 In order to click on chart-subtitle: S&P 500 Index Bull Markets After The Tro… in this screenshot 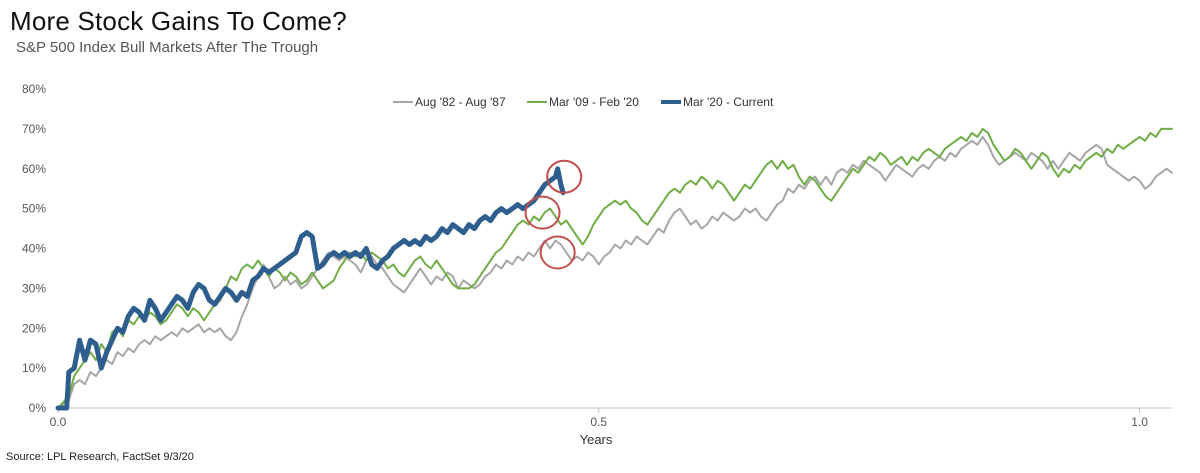, I will do `click(167, 47)`.